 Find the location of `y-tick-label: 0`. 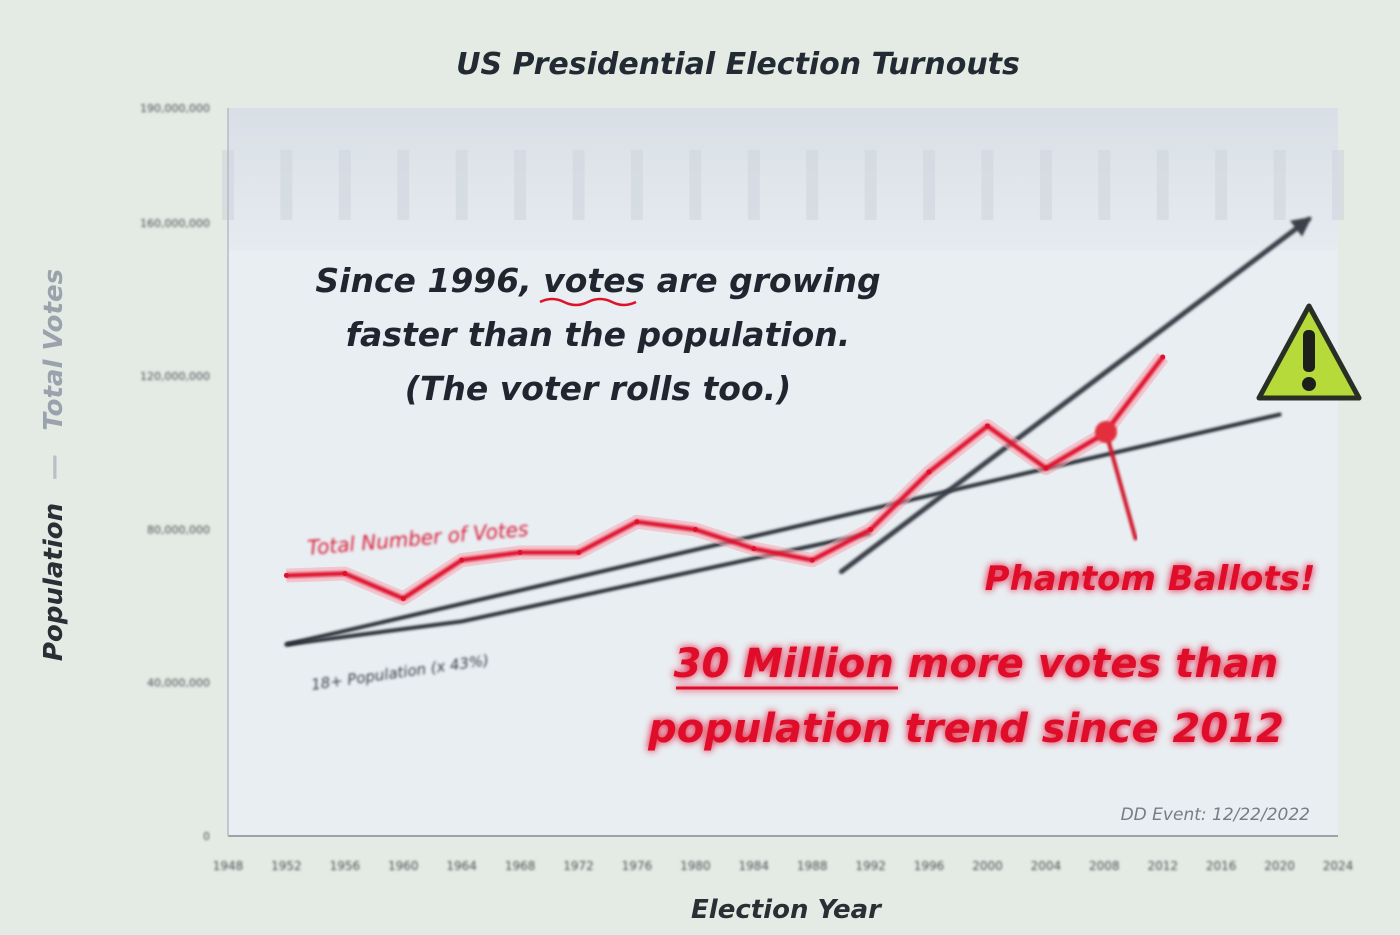

y-tick-label: 0 is located at coordinates (206, 836).